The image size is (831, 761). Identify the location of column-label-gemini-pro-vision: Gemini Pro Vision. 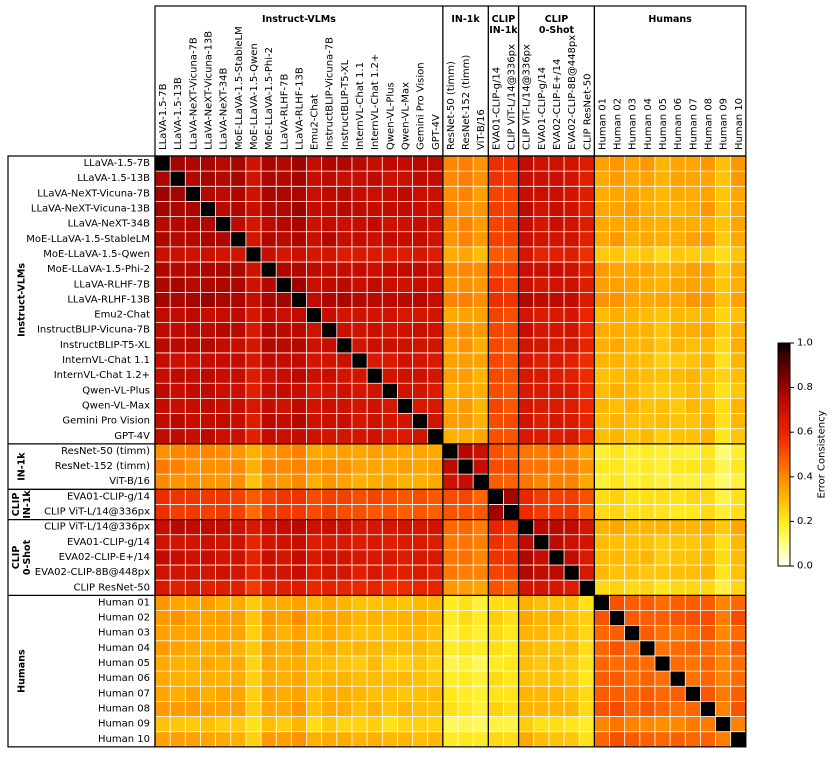
(421, 106).